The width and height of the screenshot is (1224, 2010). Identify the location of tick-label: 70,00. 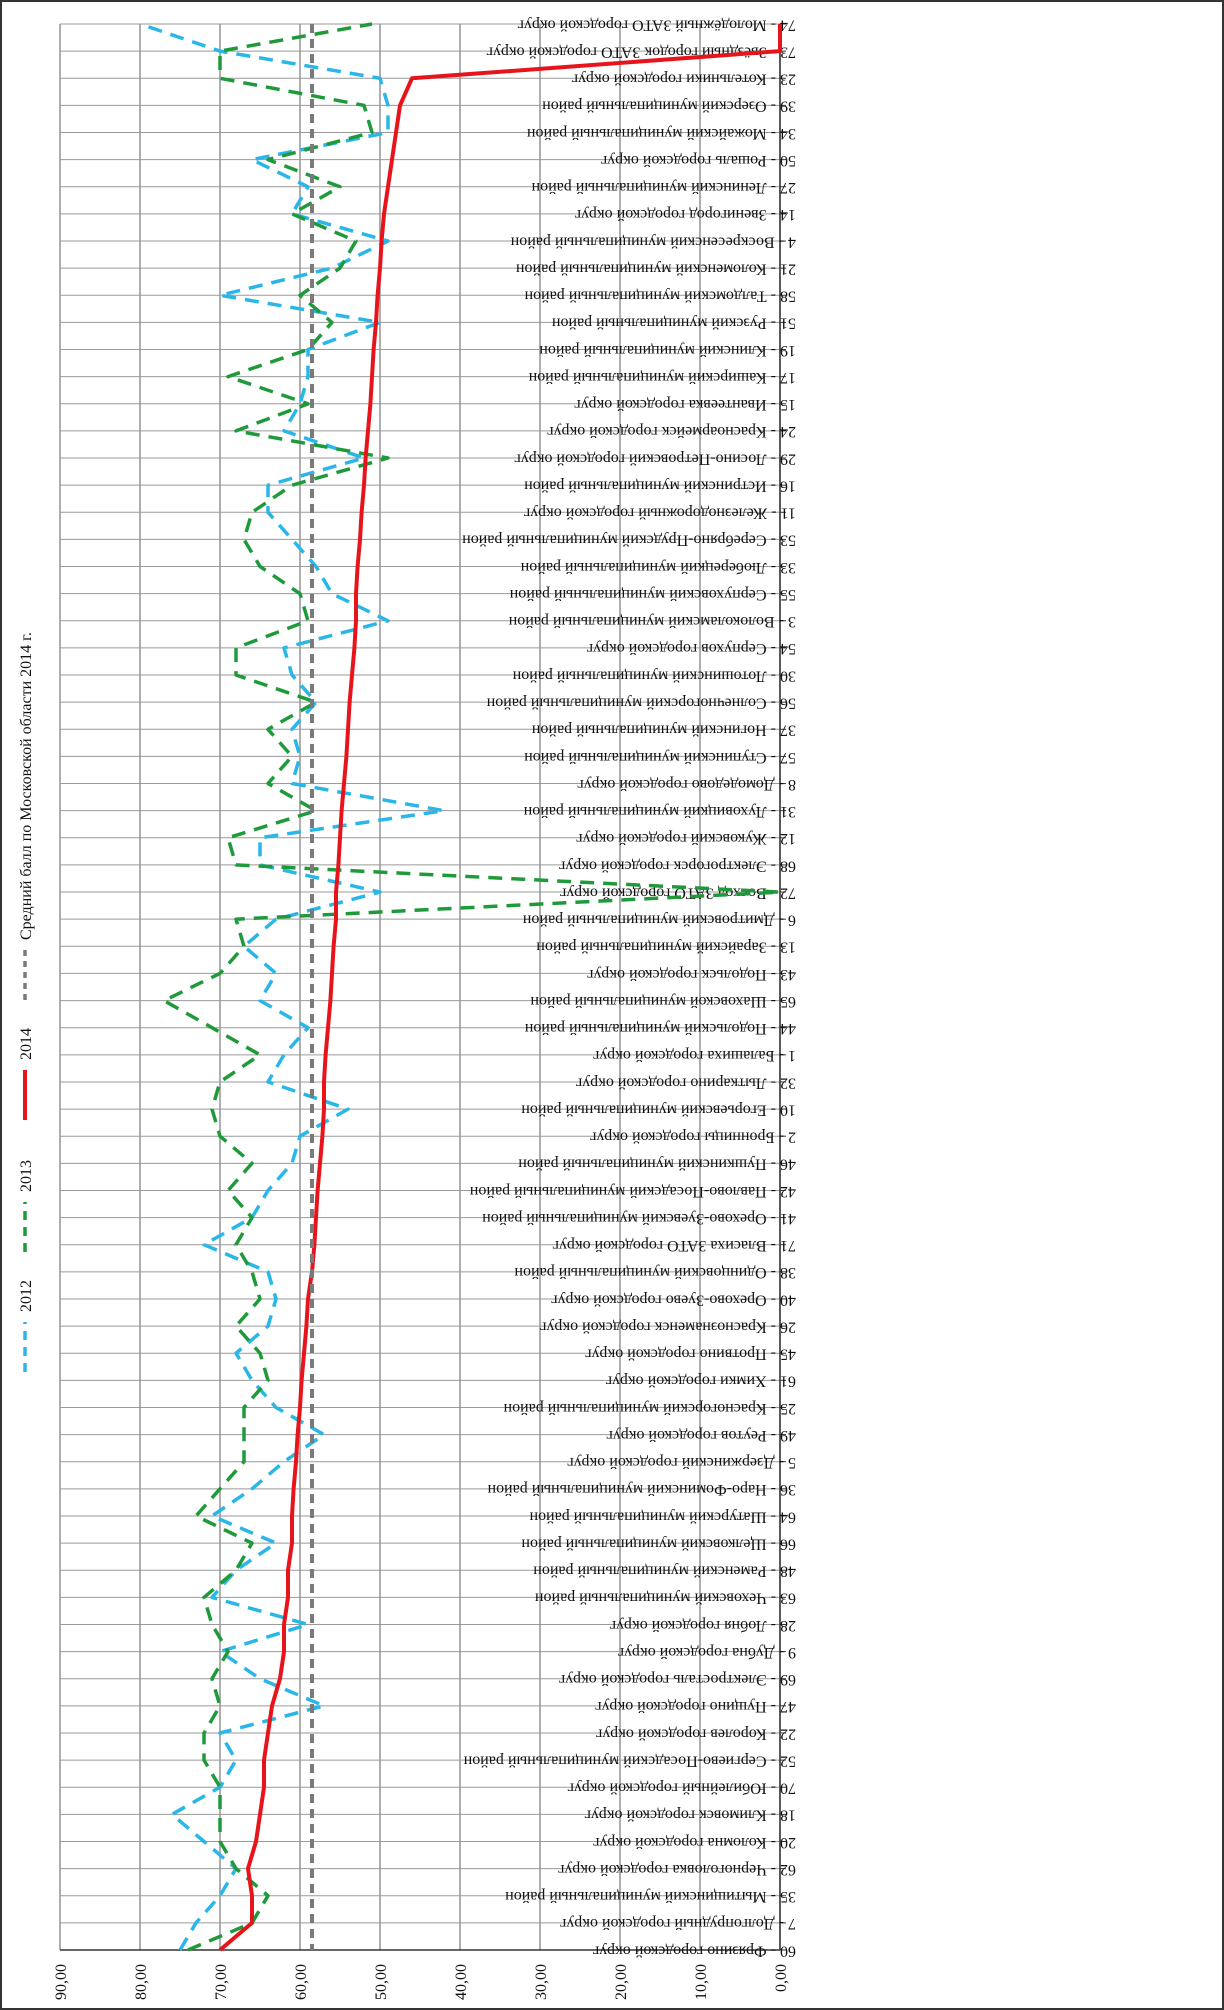
(221, 1982).